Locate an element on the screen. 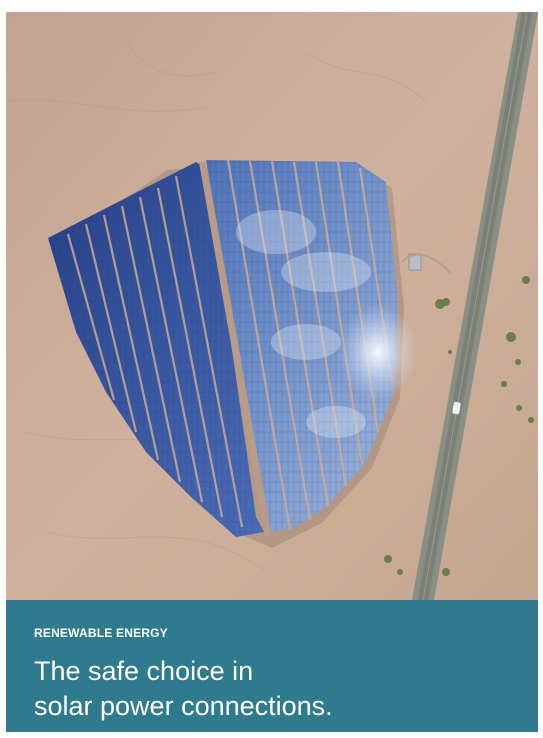  shrubs is located at coordinates (459, 426).